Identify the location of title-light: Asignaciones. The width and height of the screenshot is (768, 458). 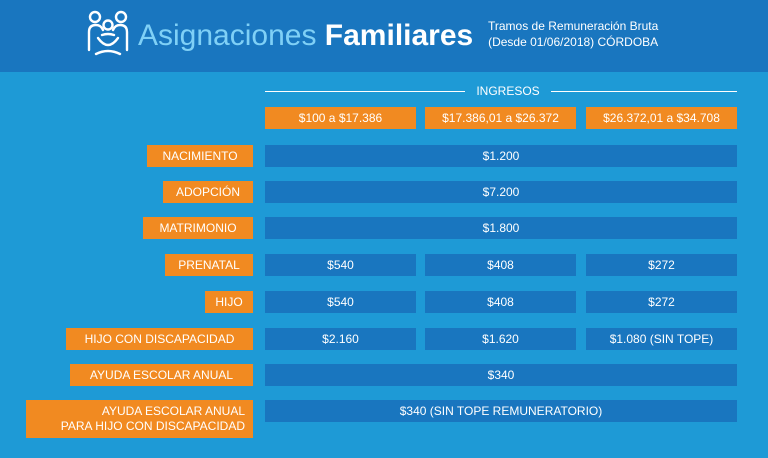
(227, 35).